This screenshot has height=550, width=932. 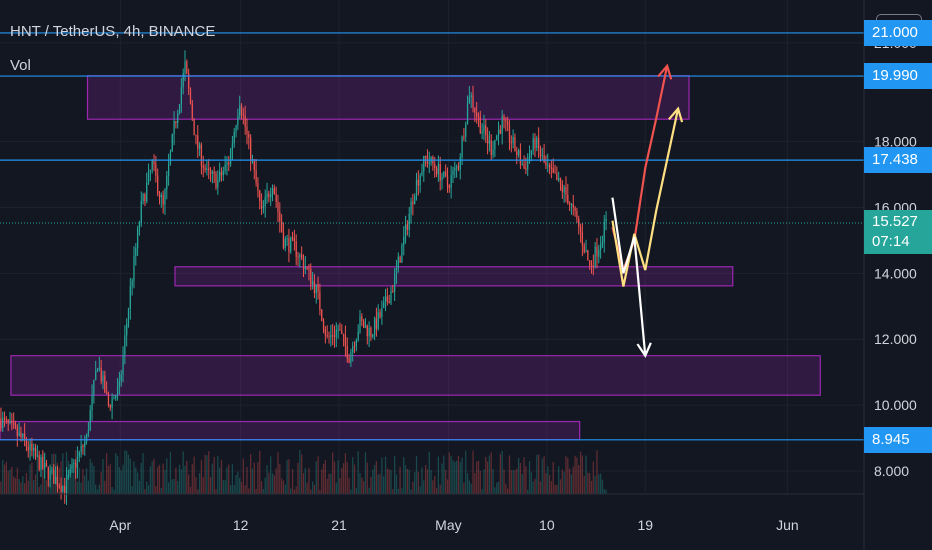 What do you see at coordinates (547, 525) in the screenshot?
I see `x-tick-label: 10` at bounding box center [547, 525].